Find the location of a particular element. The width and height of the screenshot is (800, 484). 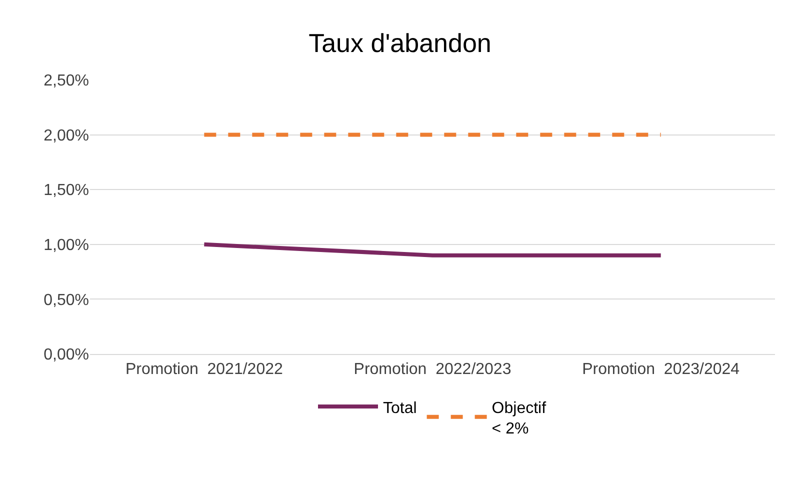

y-tick-label: 1,00% is located at coordinates (66, 245).